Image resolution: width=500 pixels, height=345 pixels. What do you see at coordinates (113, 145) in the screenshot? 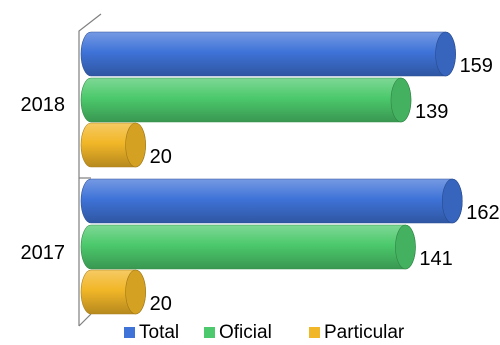
I see `bar-particular-2018` at bounding box center [113, 145].